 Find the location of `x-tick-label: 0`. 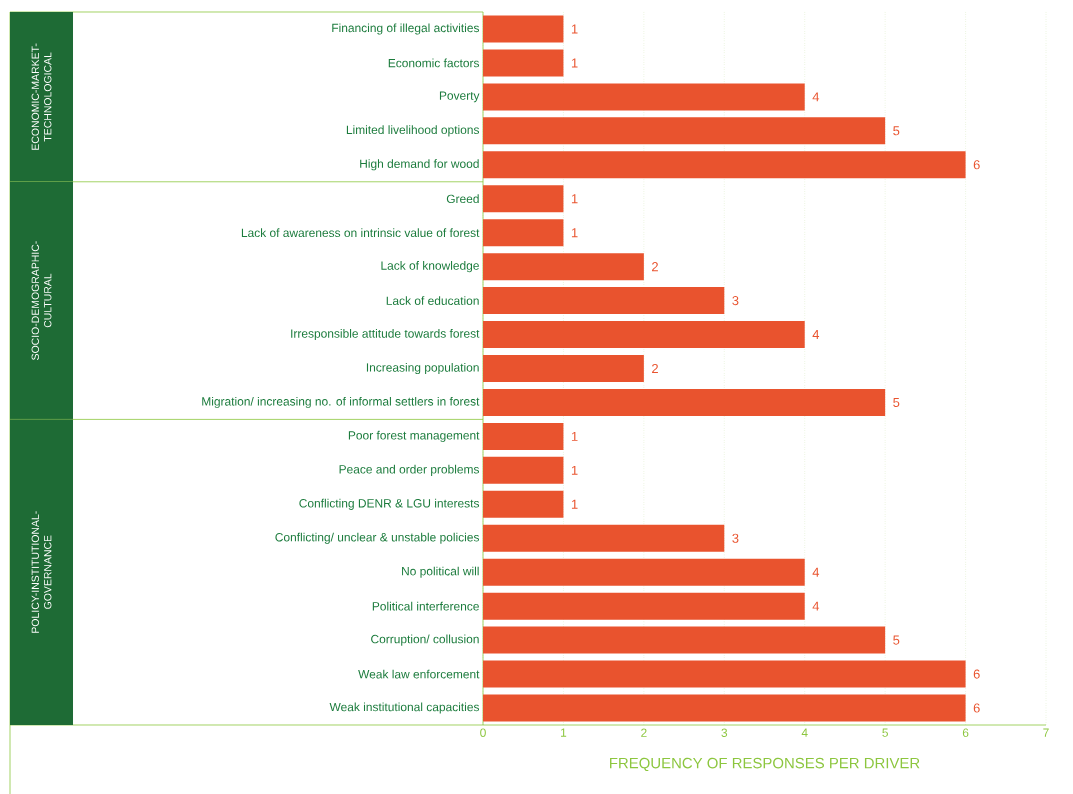

x-tick-label: 0 is located at coordinates (483, 732).